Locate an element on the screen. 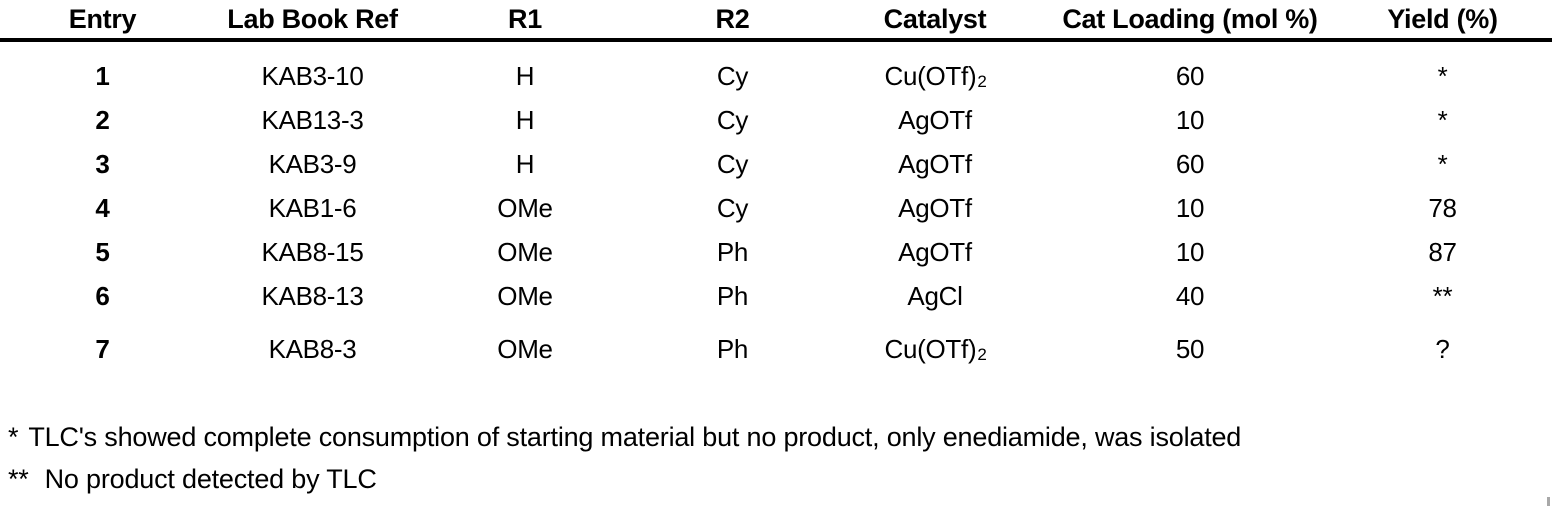 The height and width of the screenshot is (507, 1552). cell-entry: 1 is located at coordinates (102, 75).